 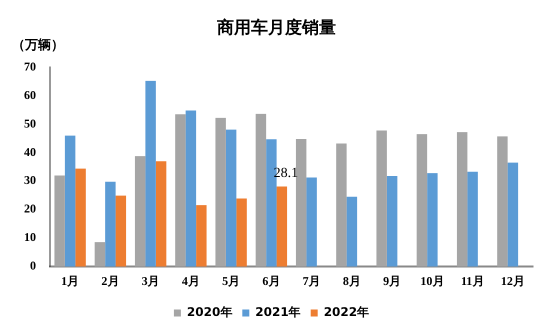 I want to click on legend-label: 2022年, so click(x=347, y=312).